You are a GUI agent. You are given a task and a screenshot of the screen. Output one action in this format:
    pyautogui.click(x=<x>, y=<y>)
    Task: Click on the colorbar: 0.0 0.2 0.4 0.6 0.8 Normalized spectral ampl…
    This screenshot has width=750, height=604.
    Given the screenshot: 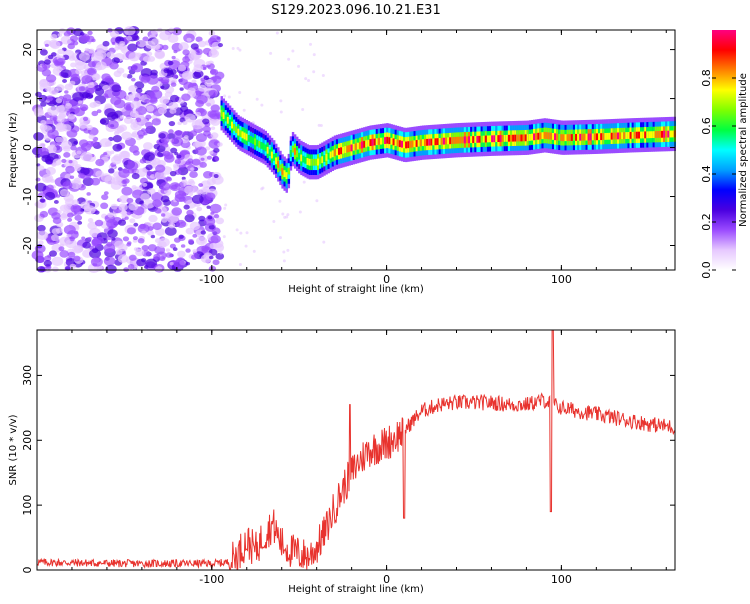 What is the action you would take?
    pyautogui.click(x=724, y=154)
    